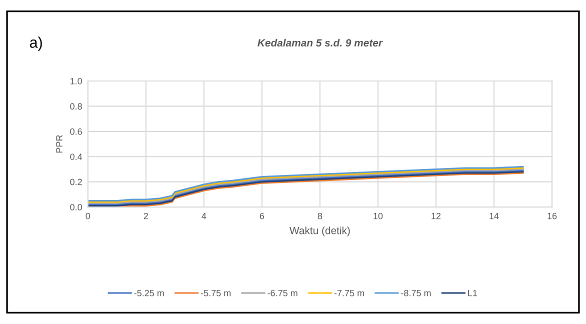  What do you see at coordinates (494, 216) in the screenshot?
I see `x-tick-label: 14` at bounding box center [494, 216].